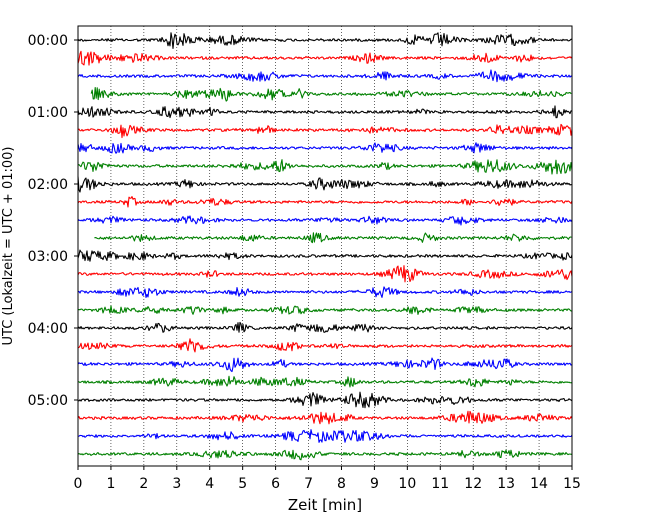 Image resolution: width=650 pixels, height=520 pixels. I want to click on x-tick-label-8: 8, so click(341, 484).